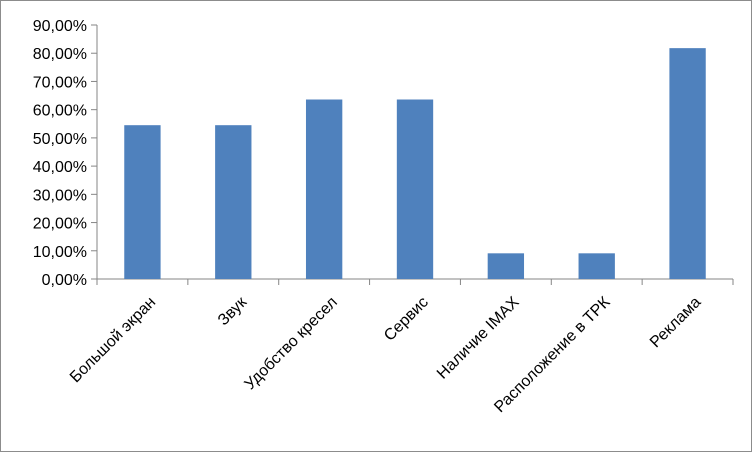 The width and height of the screenshot is (752, 453). I want to click on y-tick-label: 20,00%, so click(60, 224).